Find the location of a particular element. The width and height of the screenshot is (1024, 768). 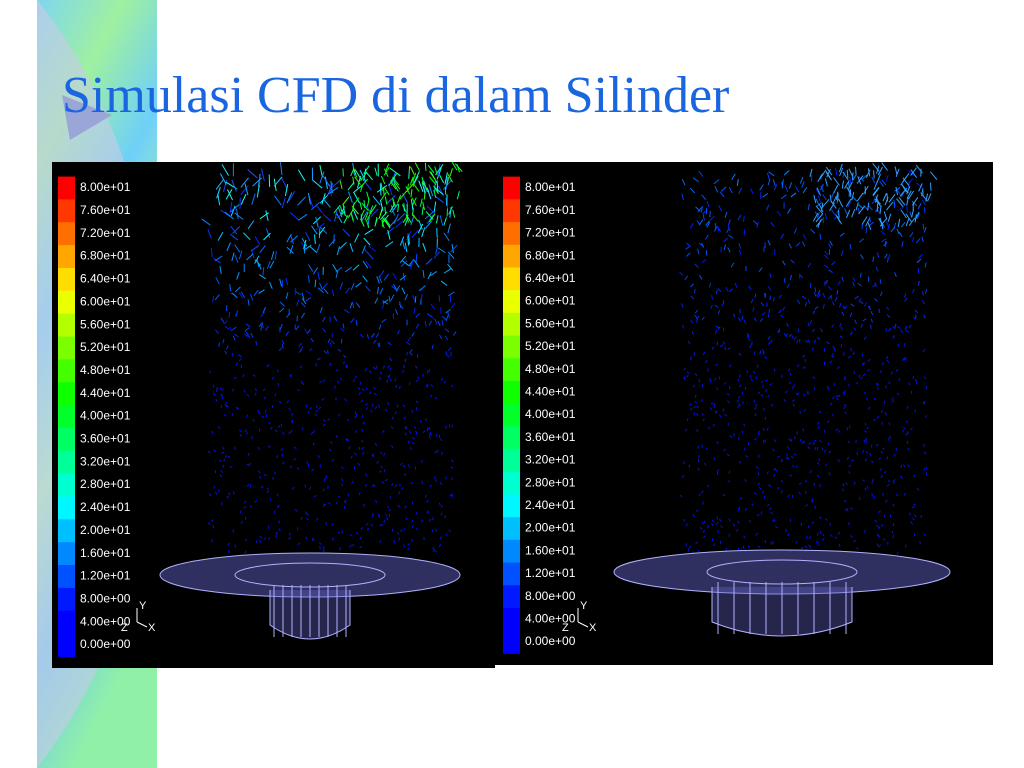

legend-label: 7.60e+01 is located at coordinates (105, 210).